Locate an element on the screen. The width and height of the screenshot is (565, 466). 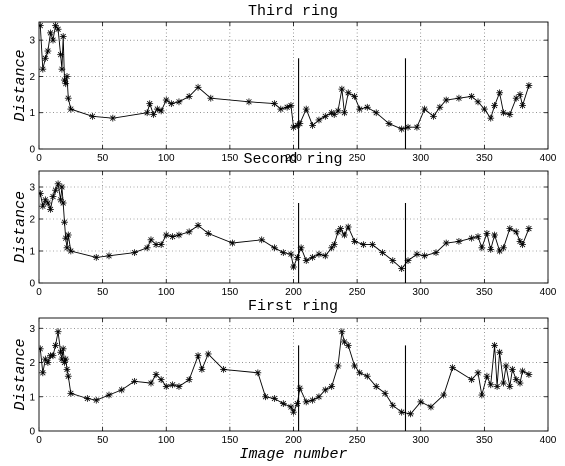
y-tick-label: 0 is located at coordinates (32, 284).